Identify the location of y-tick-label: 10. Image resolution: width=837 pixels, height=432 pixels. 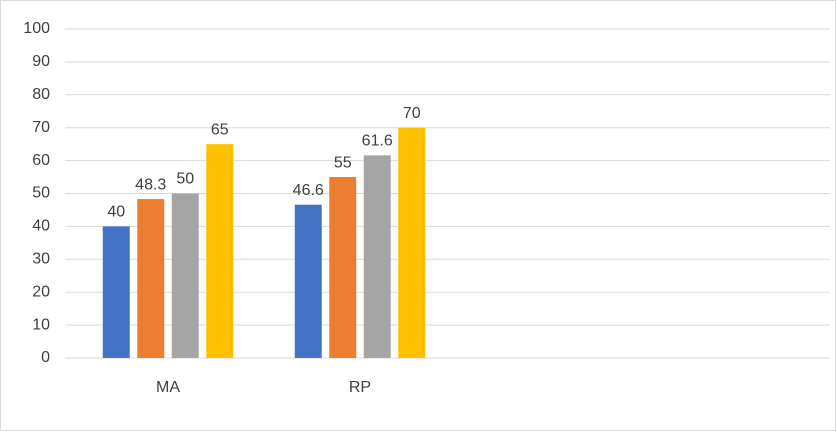
(41, 324).